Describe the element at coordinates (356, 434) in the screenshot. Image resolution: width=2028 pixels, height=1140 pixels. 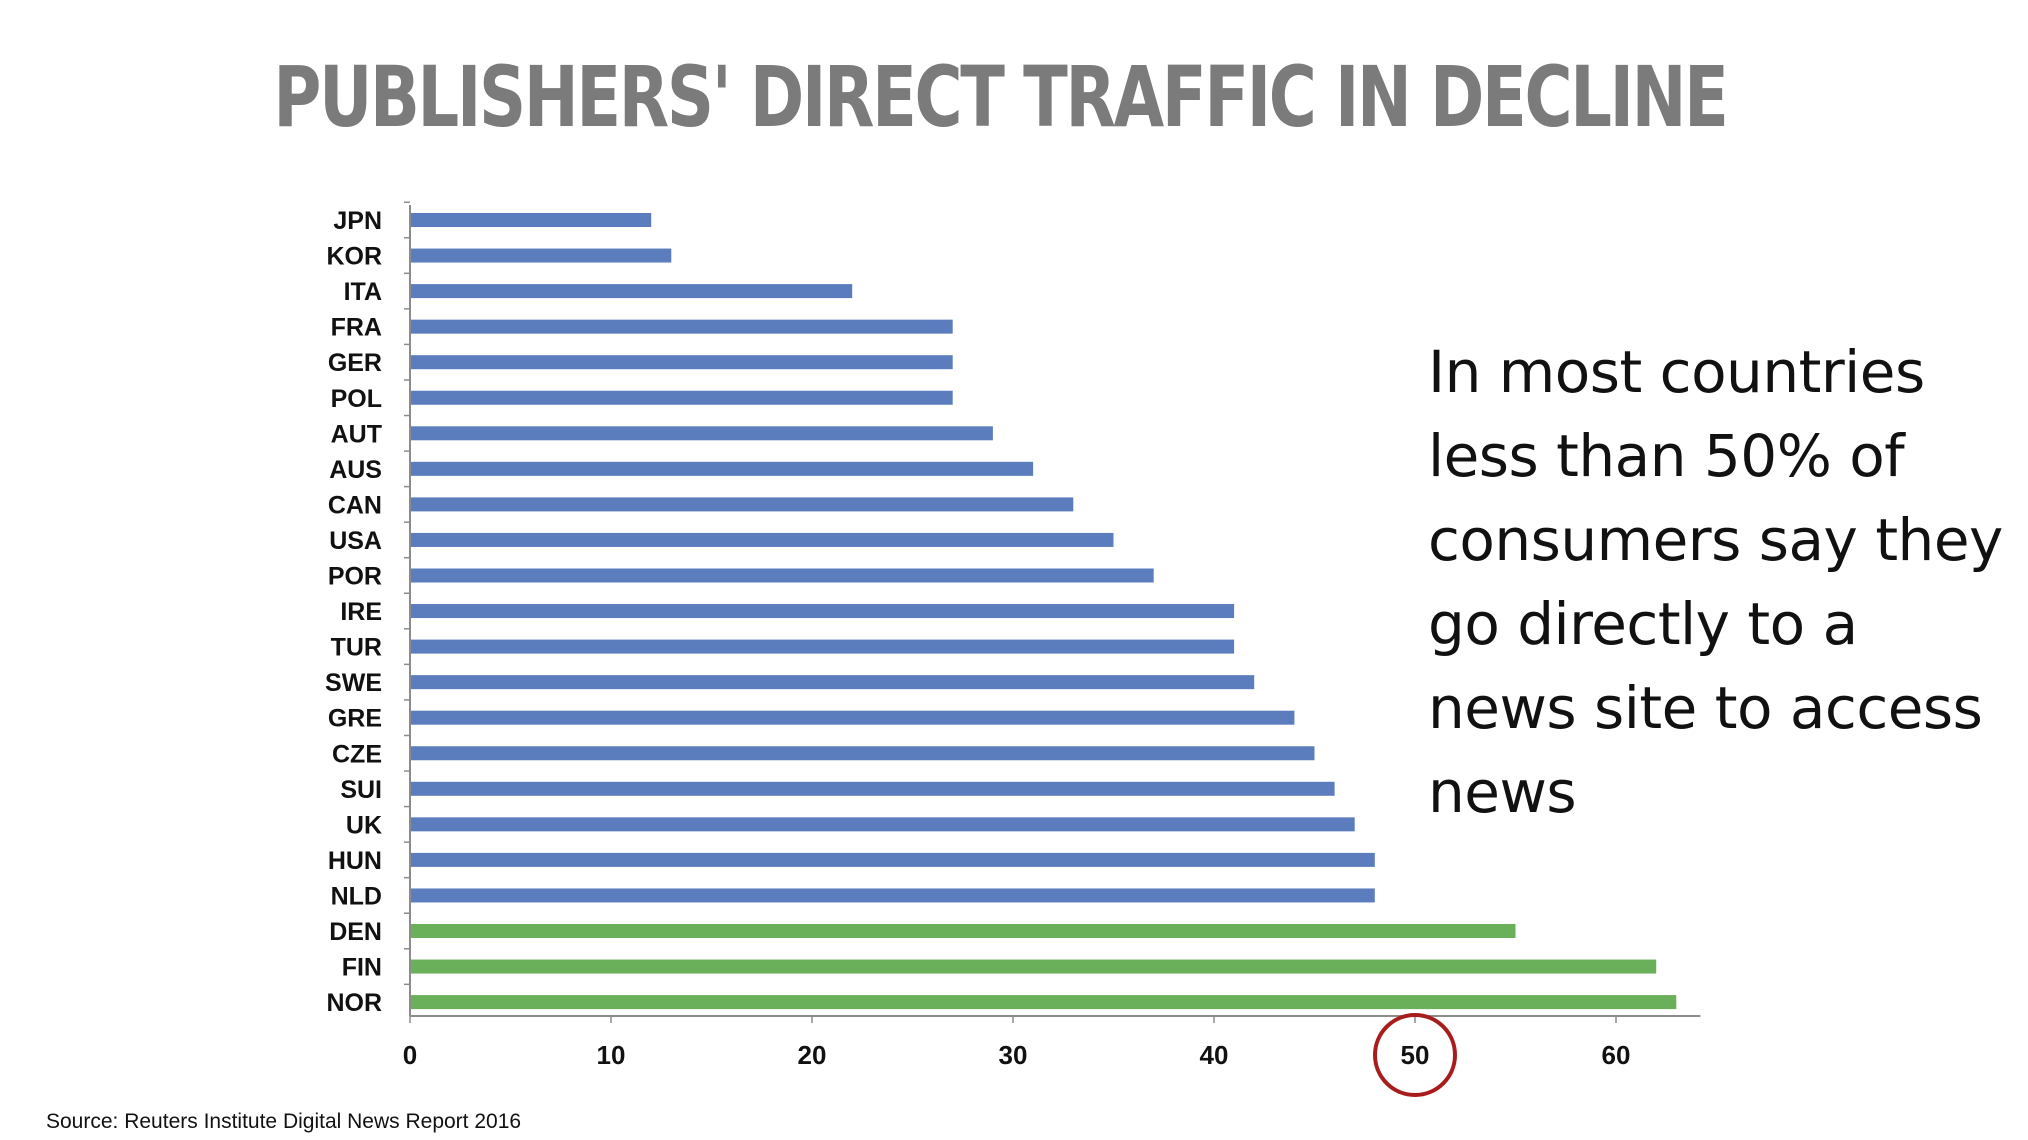
I see `category-label-aut: AUT` at that location.